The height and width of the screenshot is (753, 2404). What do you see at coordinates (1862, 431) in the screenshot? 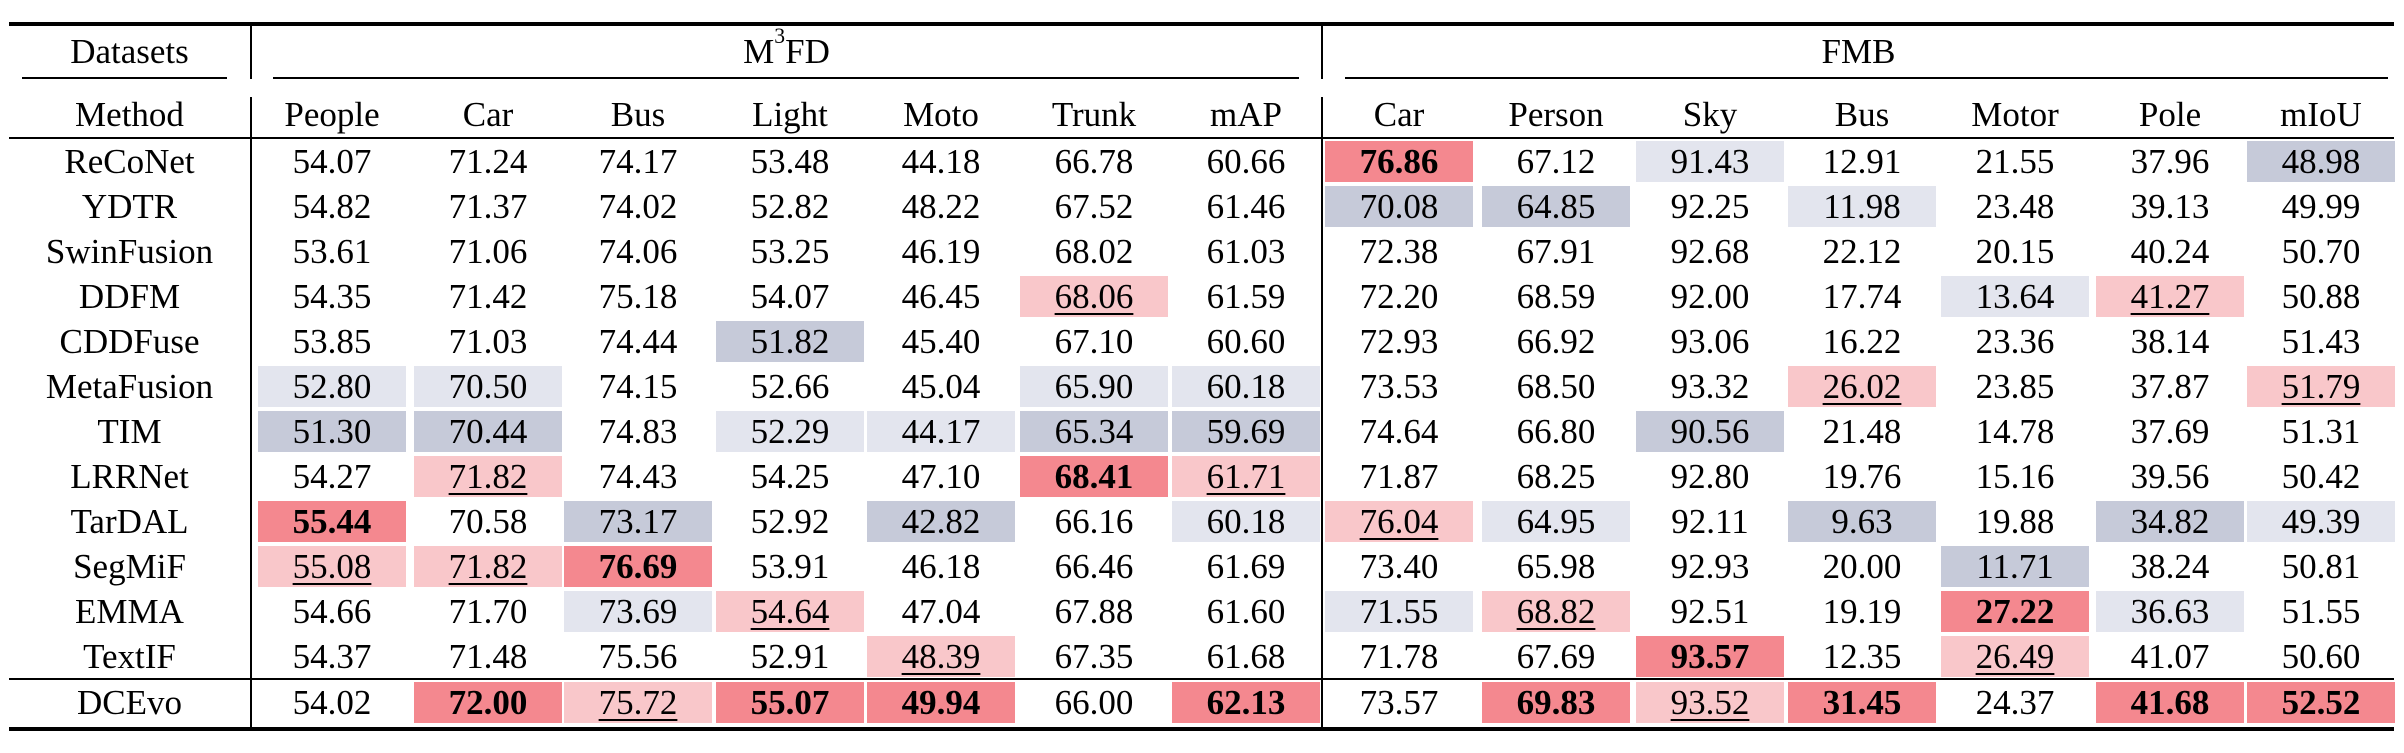
I see `table-cell: 21.48` at bounding box center [1862, 431].